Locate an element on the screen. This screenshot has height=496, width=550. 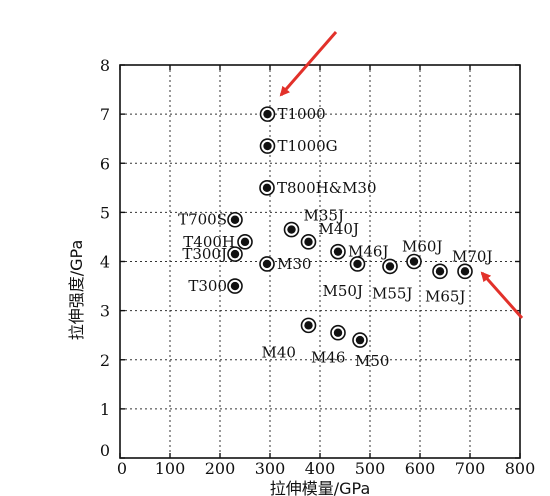
y-tick-labels: 0 1 2 3 4 5 6 7 8 is located at coordinates (105, 258).